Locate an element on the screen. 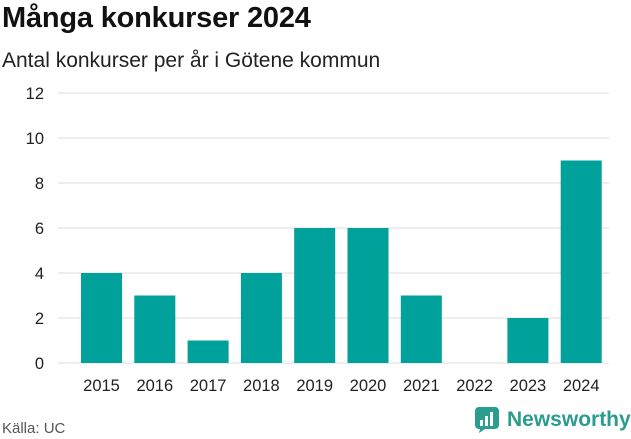 This screenshot has height=439, width=631. x-tick-label: 2023 is located at coordinates (528, 386).